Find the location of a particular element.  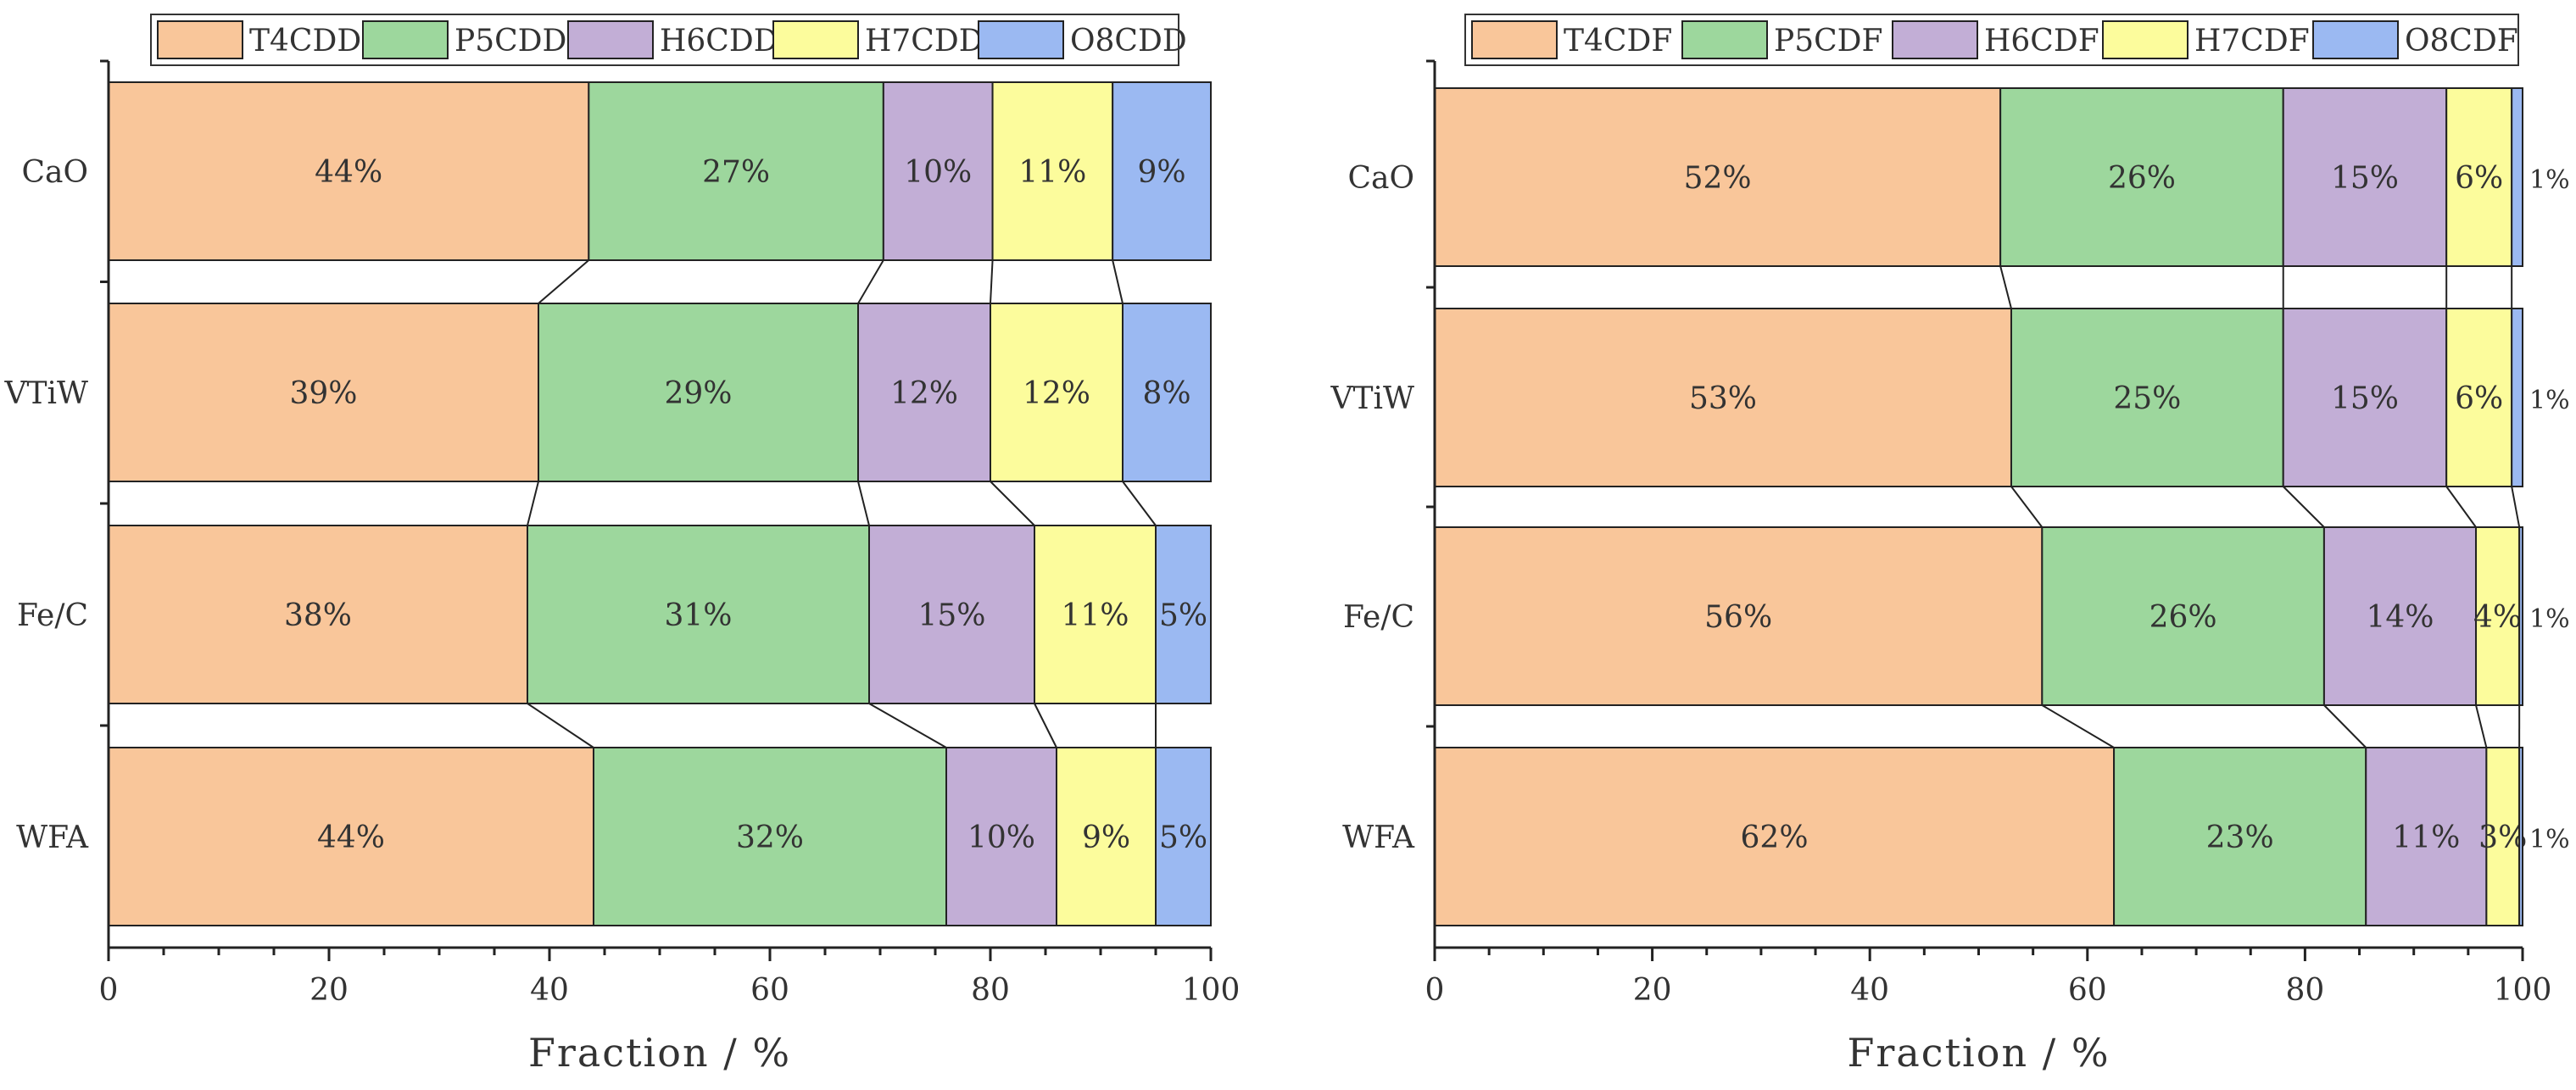

data-label: 53% is located at coordinates (1723, 398).